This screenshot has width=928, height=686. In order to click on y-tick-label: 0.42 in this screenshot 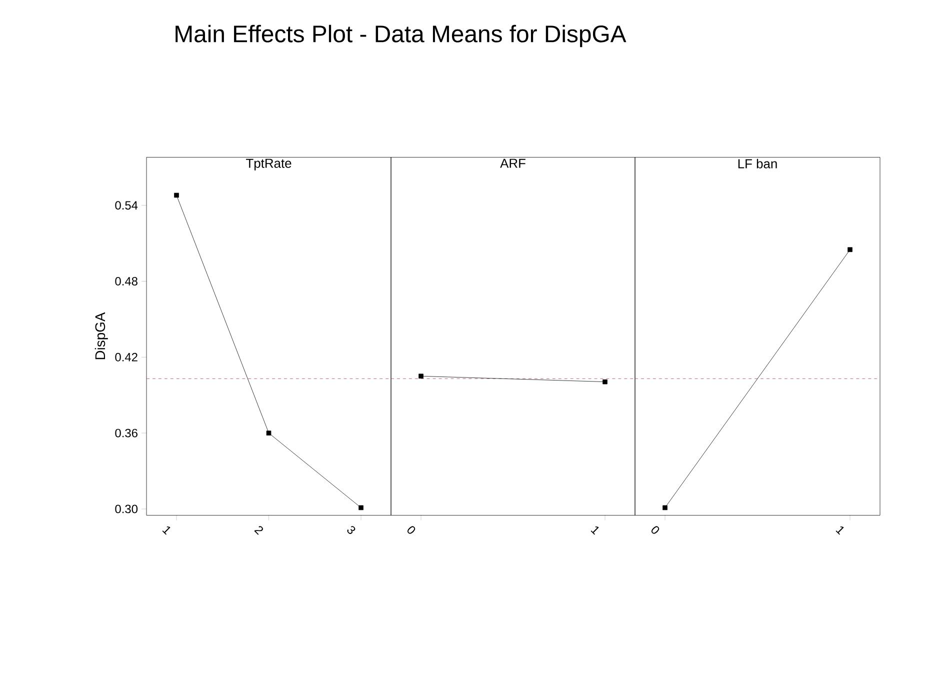, I will do `click(126, 357)`.